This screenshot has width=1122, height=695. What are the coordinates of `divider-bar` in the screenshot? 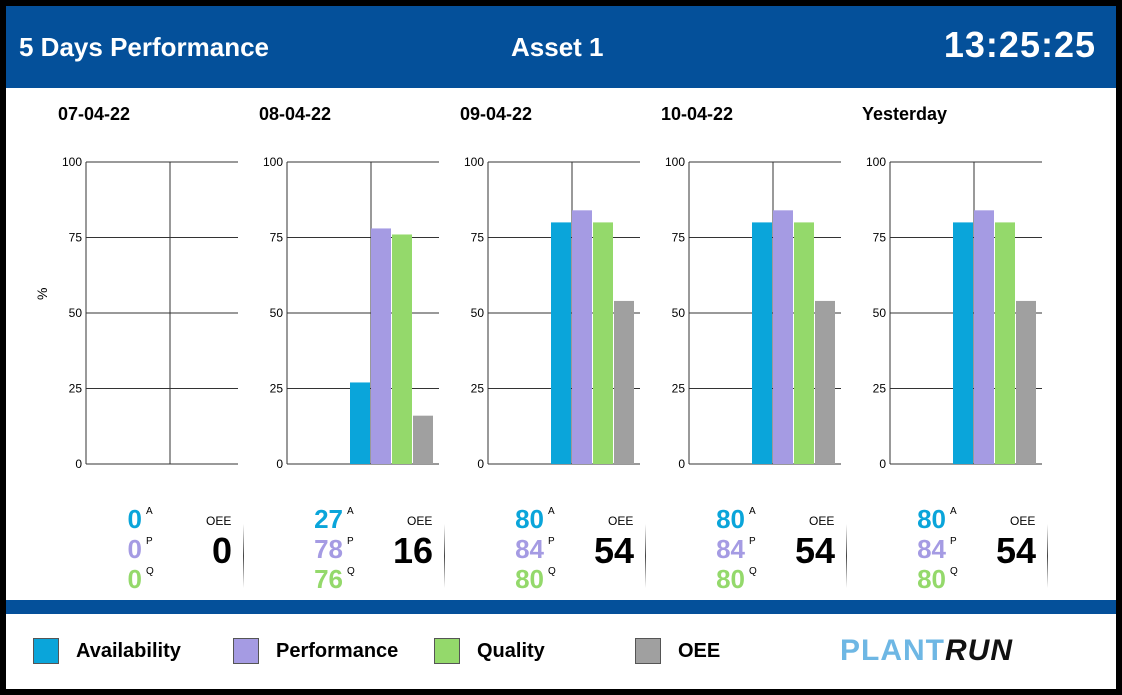 It's located at (561, 607).